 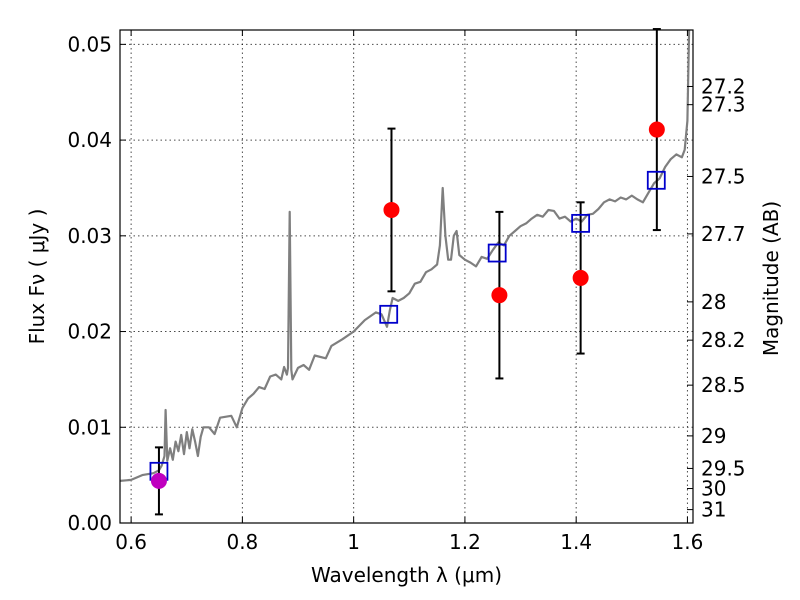 I want to click on x-tick-label: 1.2, so click(x=465, y=542).